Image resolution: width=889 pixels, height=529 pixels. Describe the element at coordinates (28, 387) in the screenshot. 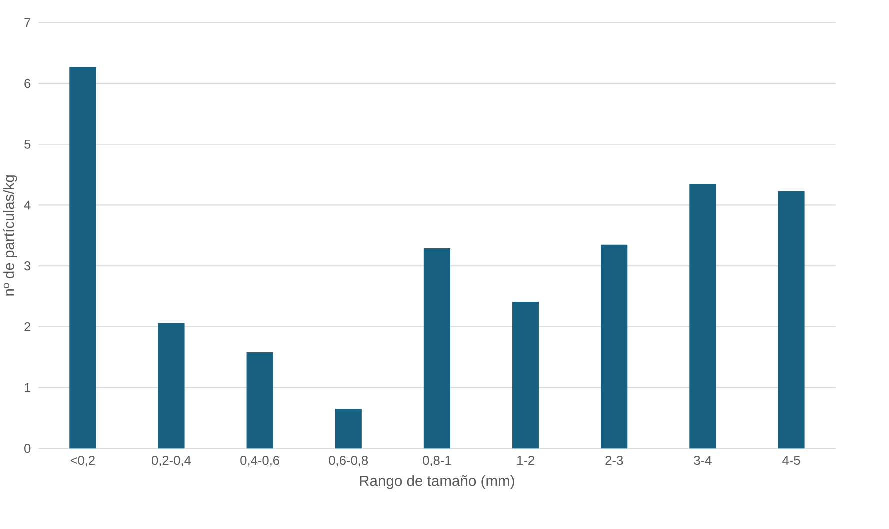

I see `y-tick-label: 1` at that location.